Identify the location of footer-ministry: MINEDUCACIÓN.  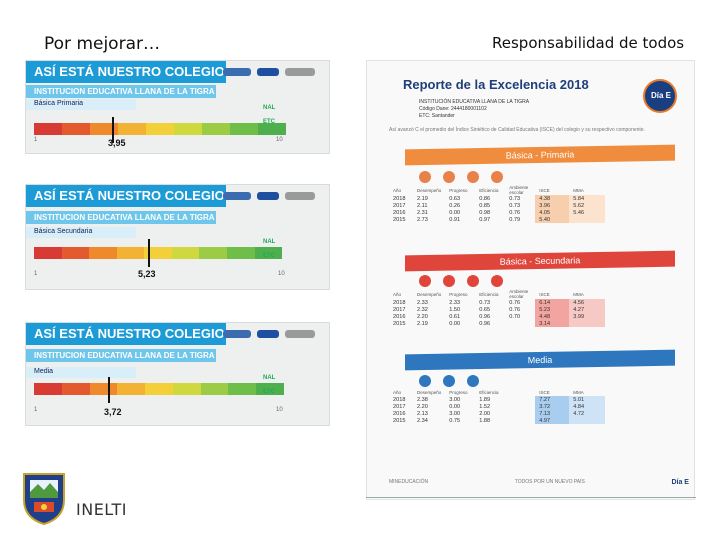
(409, 482).